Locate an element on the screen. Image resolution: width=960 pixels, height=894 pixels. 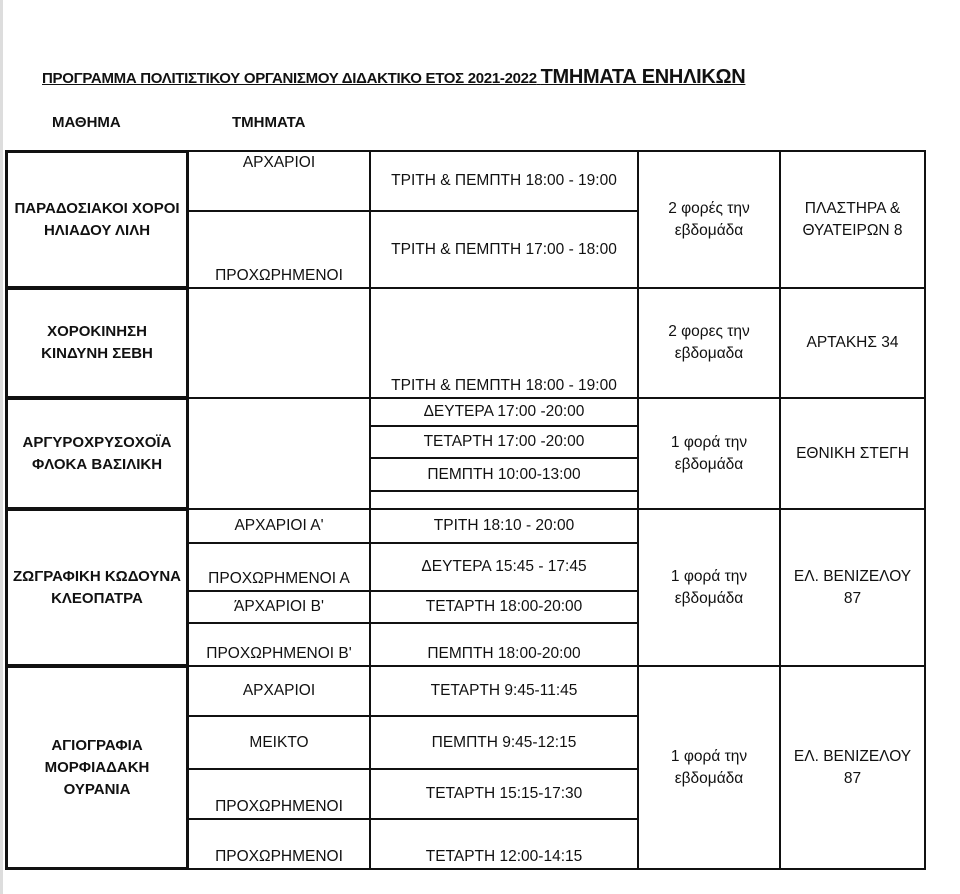
time-cell: ΔΕΥΤΕΡΑ 15:45 - 17:45 is located at coordinates (504, 567).